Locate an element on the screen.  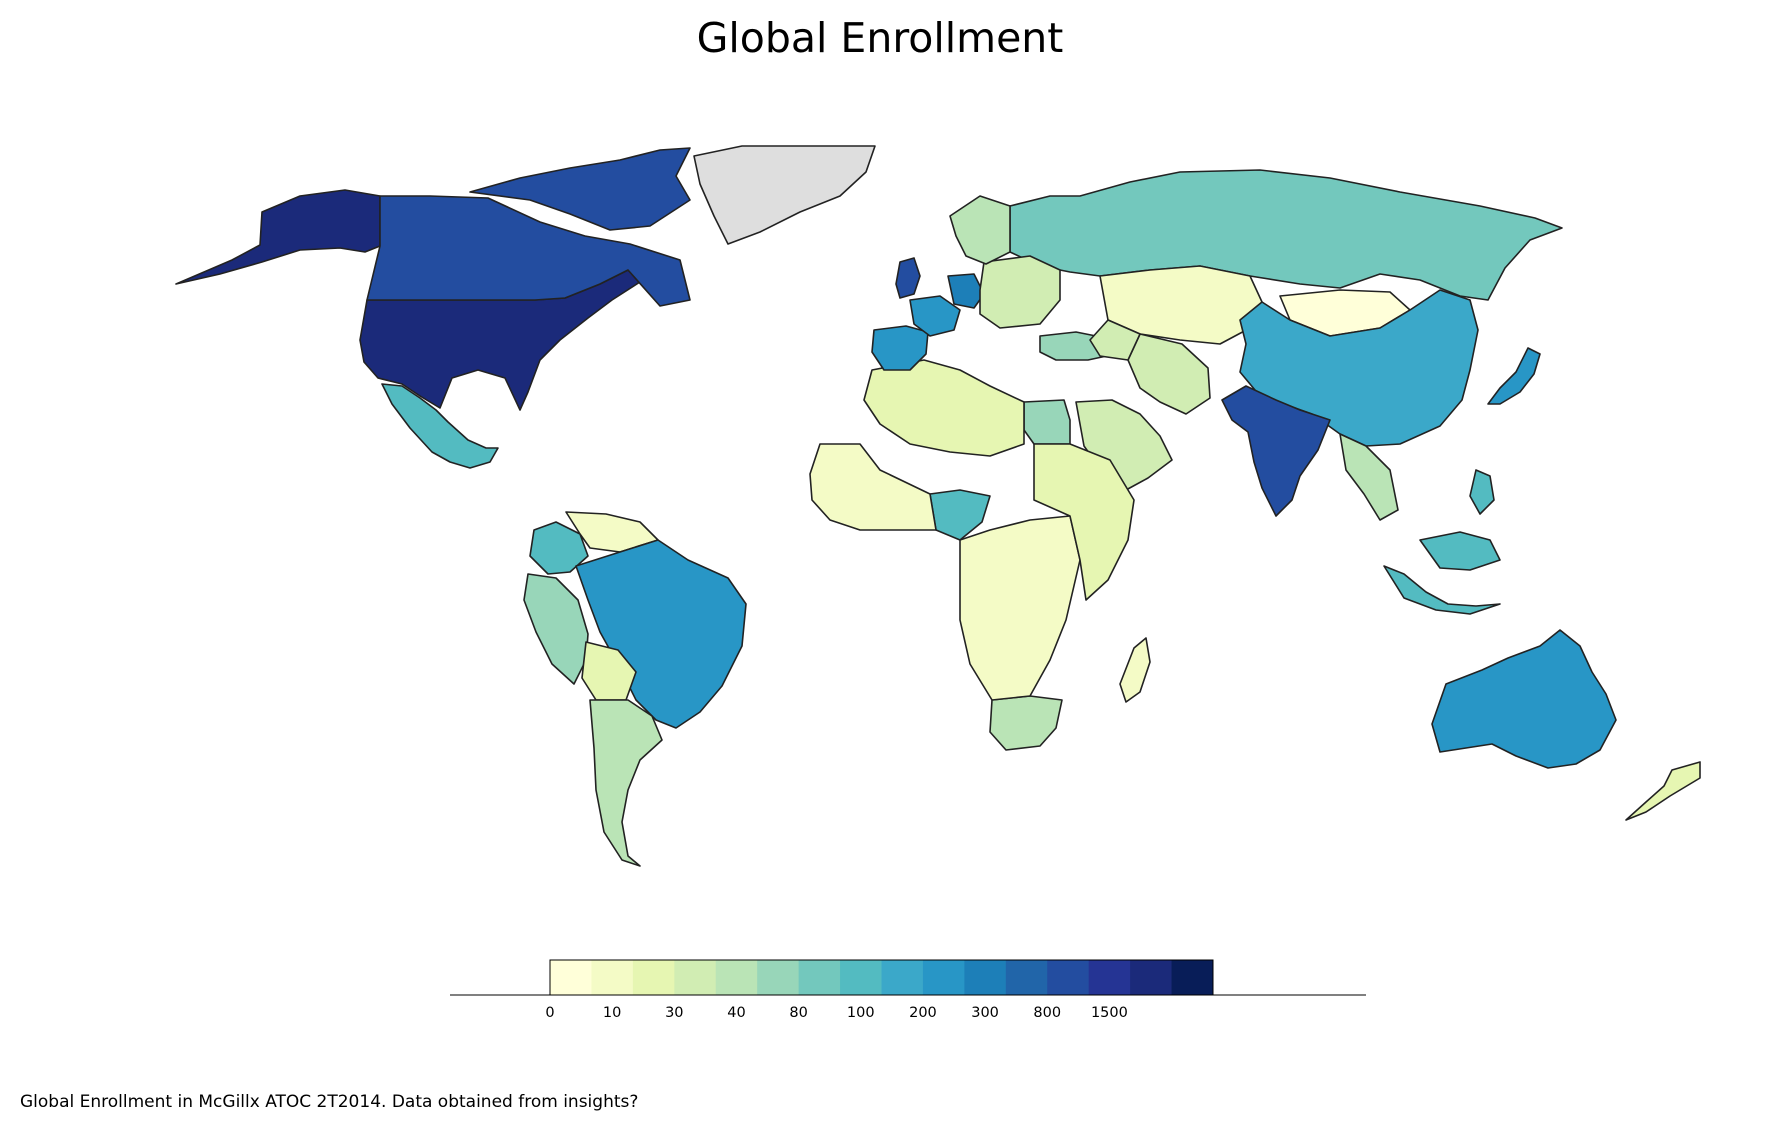
region-france is located at coordinates (935, 316).